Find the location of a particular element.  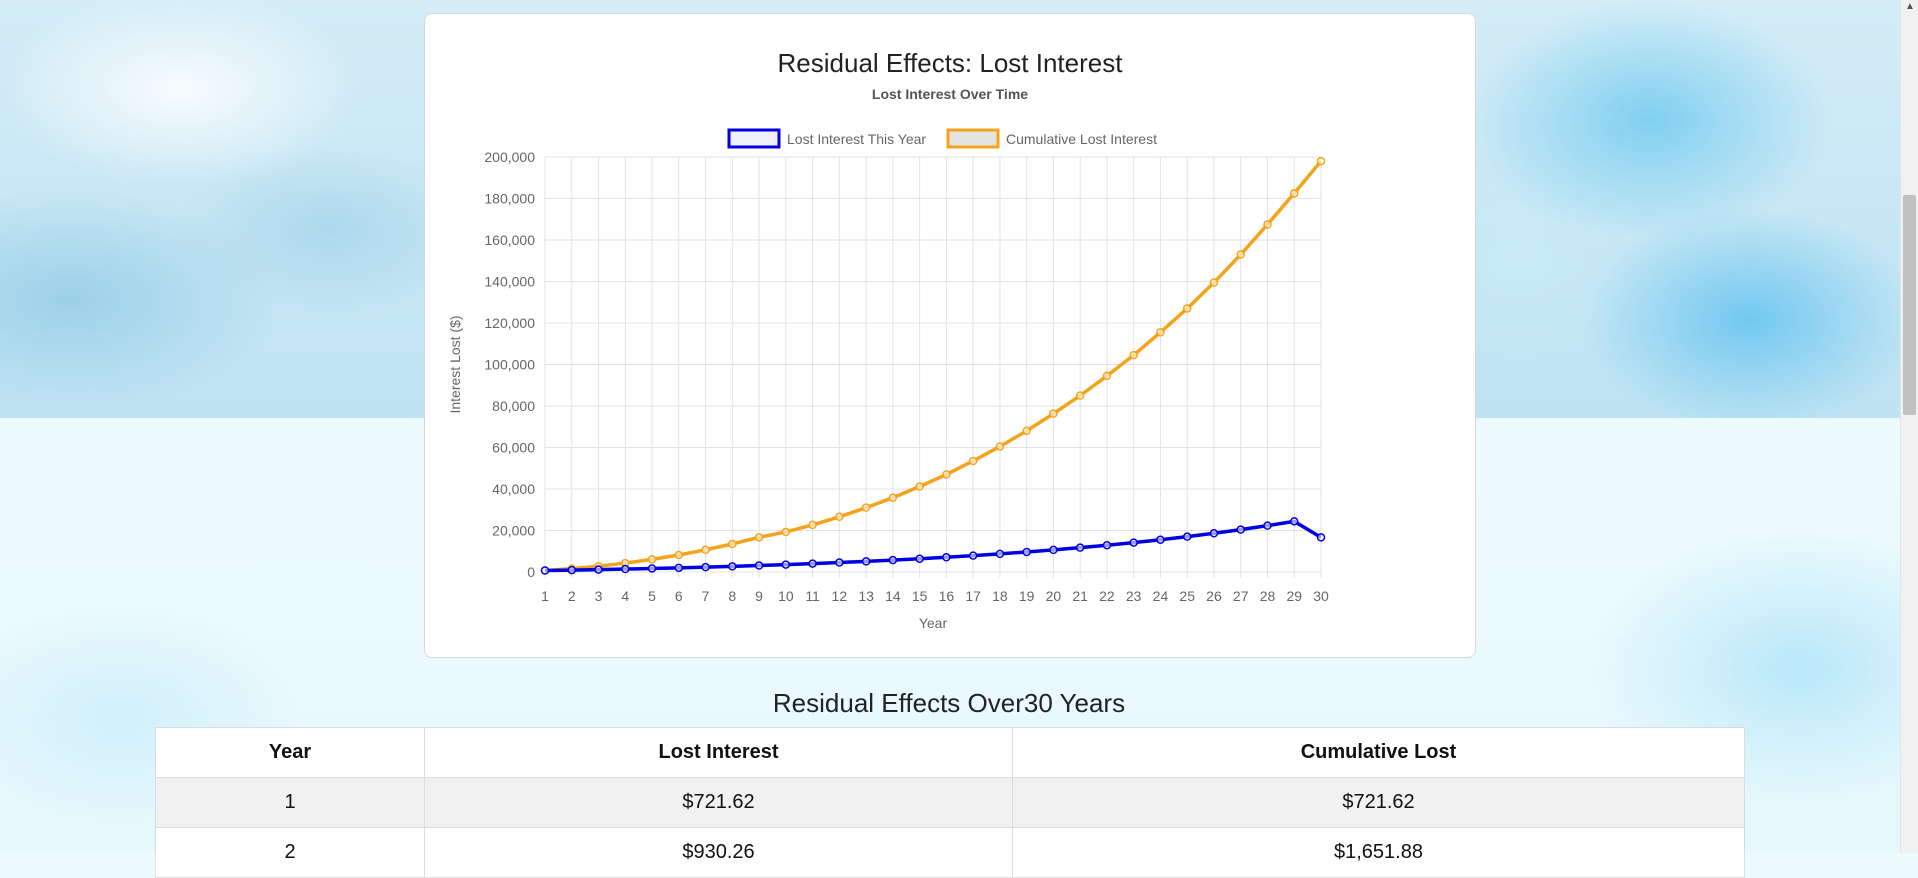

y-tick-label: 180,000 is located at coordinates (509, 199).